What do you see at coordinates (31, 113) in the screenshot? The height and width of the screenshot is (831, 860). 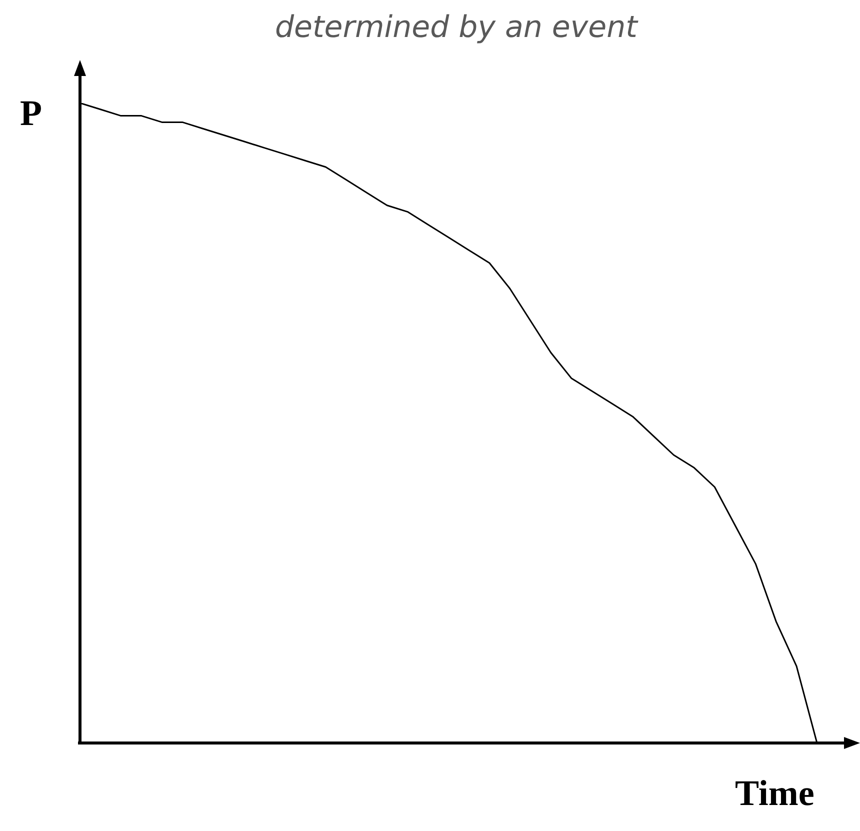 I see `y-axis-title: P` at bounding box center [31, 113].